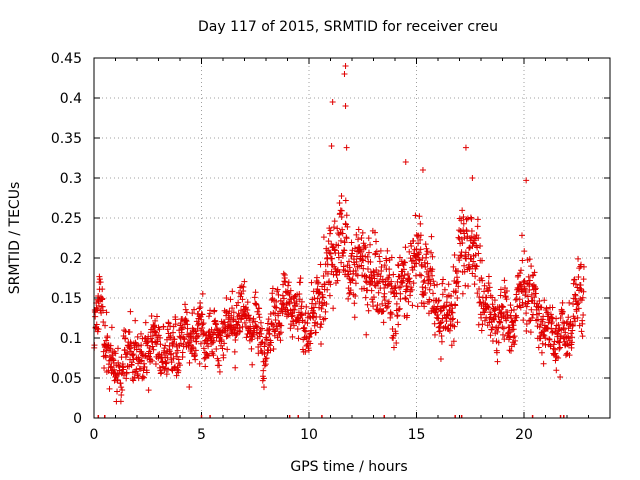  Describe the element at coordinates (309, 435) in the screenshot. I see `x-tick-label: 10` at that location.